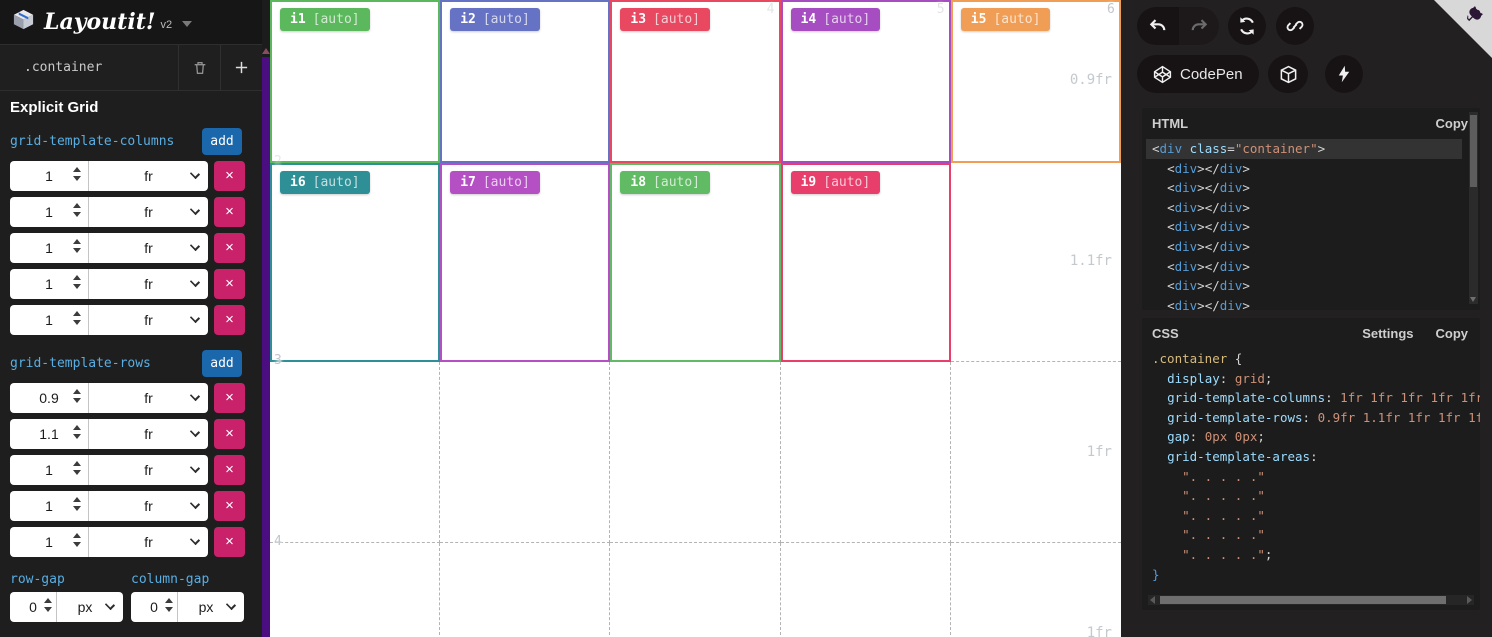  Describe the element at coordinates (1452, 333) in the screenshot. I see `css-copy-button: Copy` at that location.